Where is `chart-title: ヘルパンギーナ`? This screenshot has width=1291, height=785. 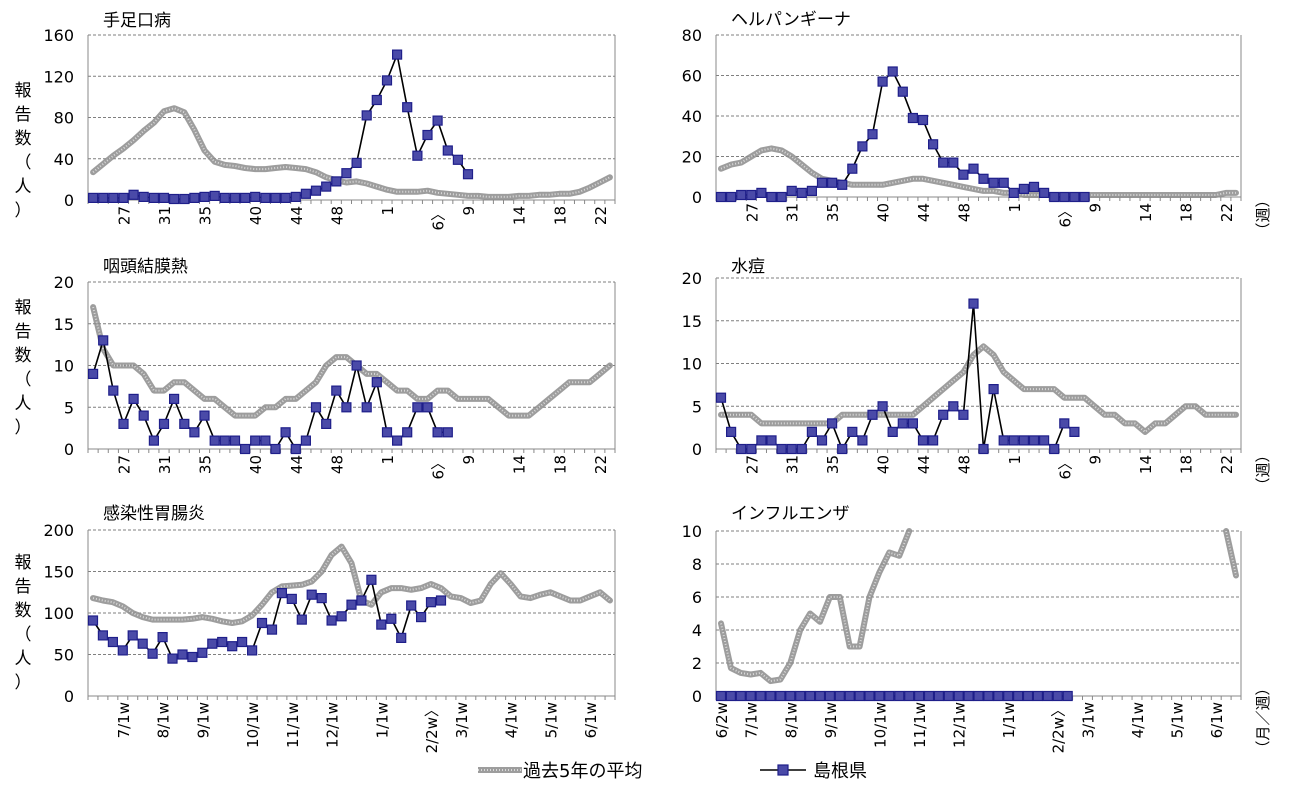
chart-title: ヘルパンギーナ is located at coordinates (791, 20).